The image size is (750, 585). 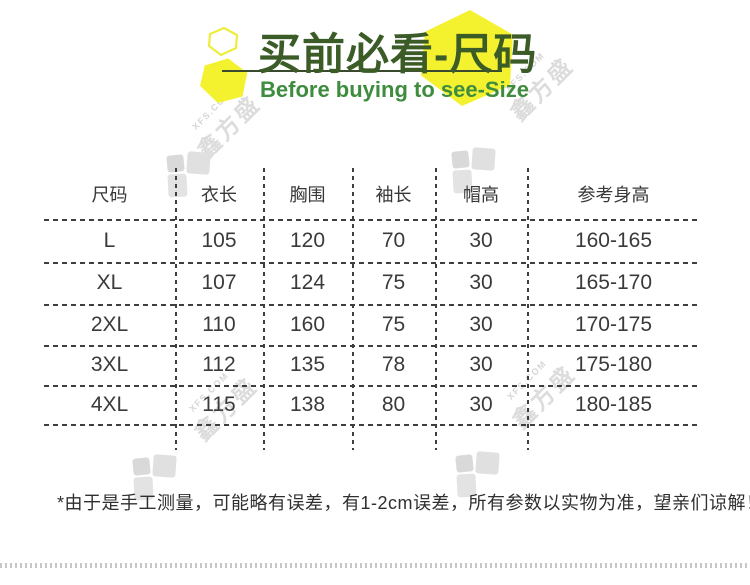 What do you see at coordinates (375, 565) in the screenshot?
I see `perforation-divider` at bounding box center [375, 565].